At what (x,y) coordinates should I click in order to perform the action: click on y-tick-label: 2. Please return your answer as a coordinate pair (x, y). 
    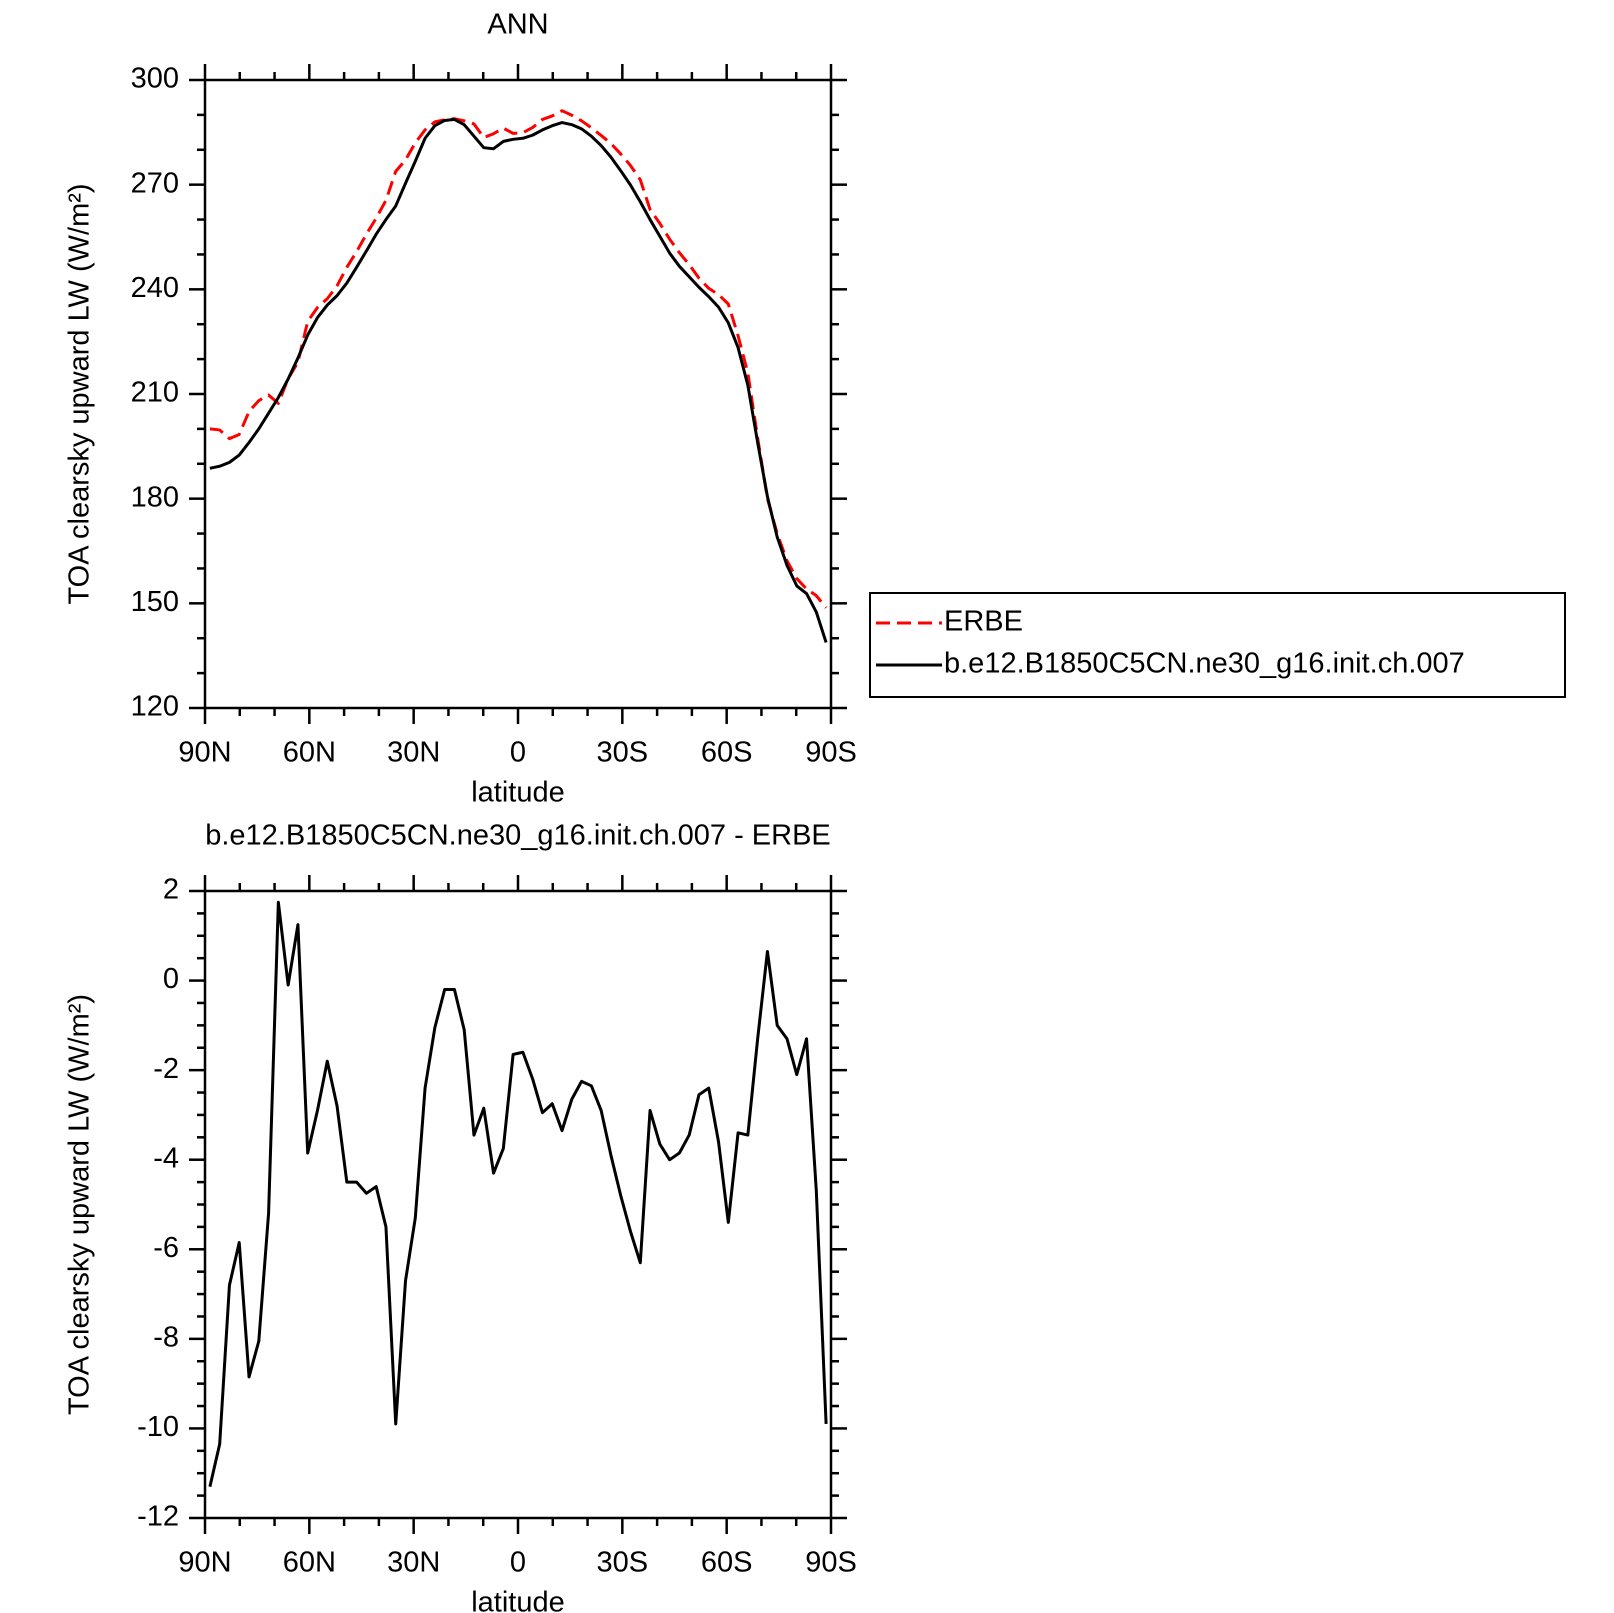
    Looking at the image, I should click on (171, 890).